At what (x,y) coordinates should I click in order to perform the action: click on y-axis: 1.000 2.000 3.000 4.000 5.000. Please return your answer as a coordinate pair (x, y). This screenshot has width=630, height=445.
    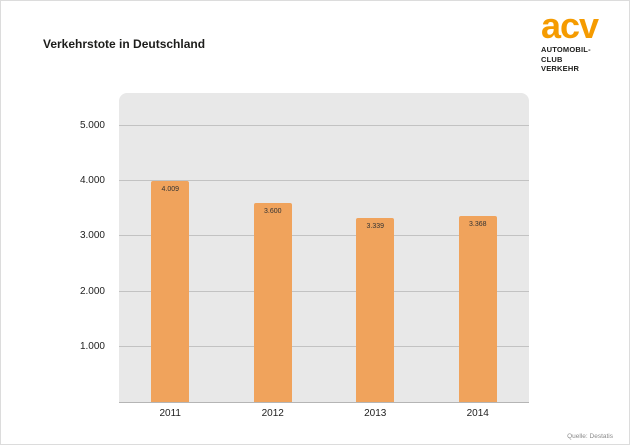
    Looking at the image, I should click on (56, 247).